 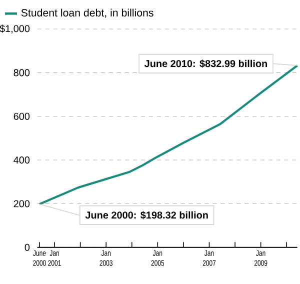 I want to click on y-tick-label: 200, so click(x=22, y=204).